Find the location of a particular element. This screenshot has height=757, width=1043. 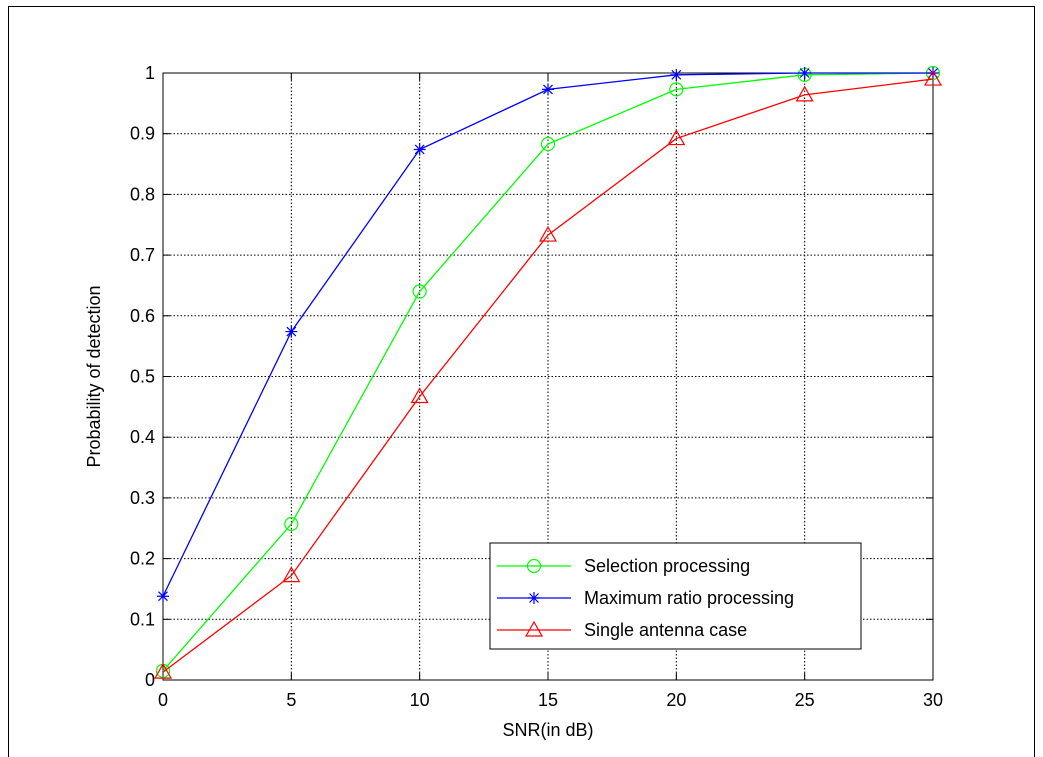

y-tick-label: 0.9 is located at coordinates (142, 134).